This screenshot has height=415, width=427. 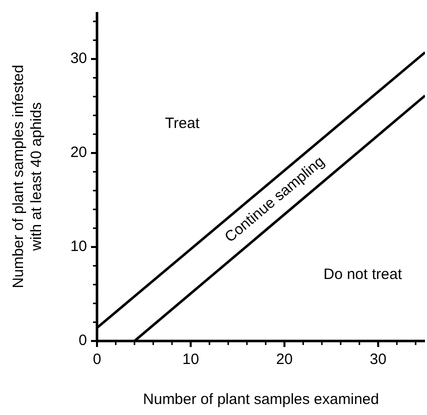 I want to click on y-tick-label: 10, so click(x=78, y=246).